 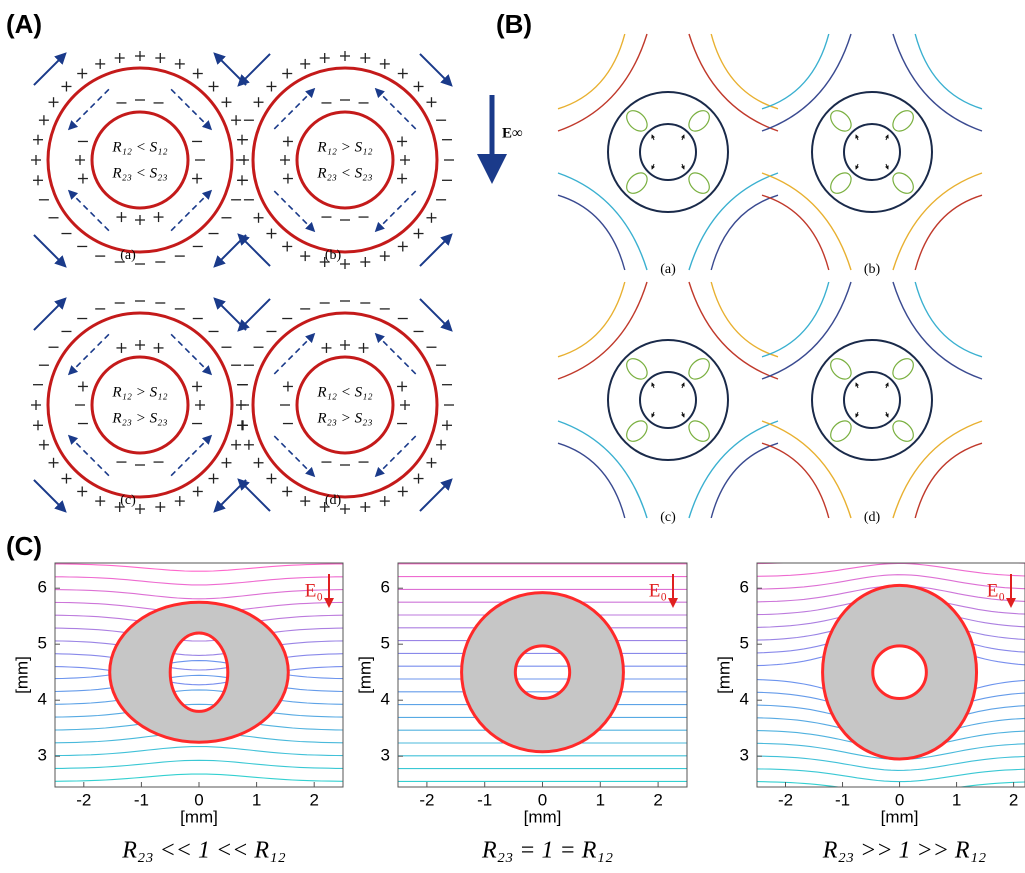 I want to click on y-tick-label: 5, so click(x=385, y=643).